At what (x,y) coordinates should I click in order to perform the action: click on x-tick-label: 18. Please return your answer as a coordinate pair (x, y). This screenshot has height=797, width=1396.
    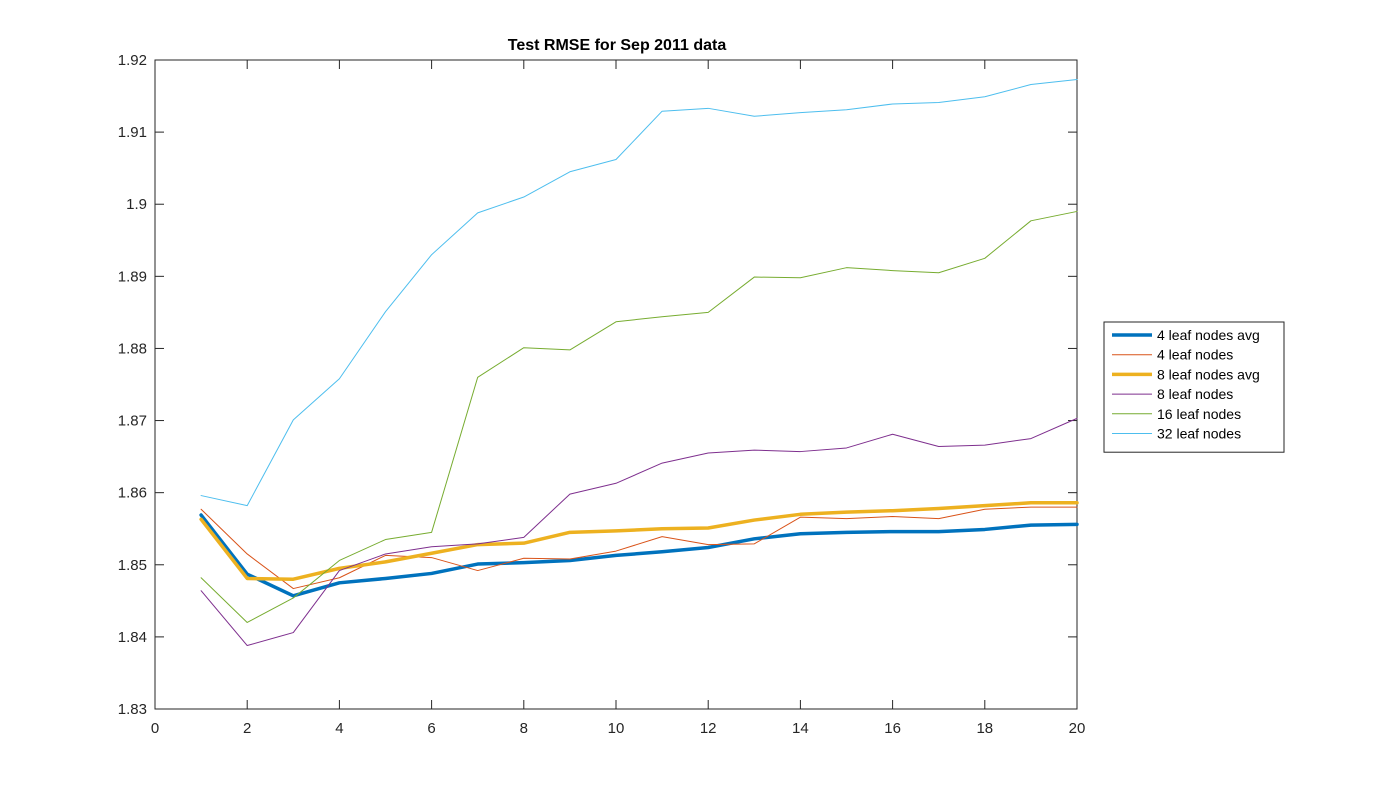
    Looking at the image, I should click on (984, 728).